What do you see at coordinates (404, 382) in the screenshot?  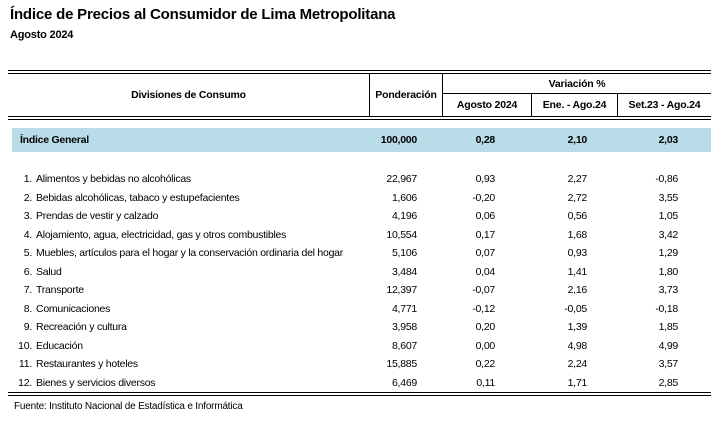 I see `weight-cell: 6,469` at bounding box center [404, 382].